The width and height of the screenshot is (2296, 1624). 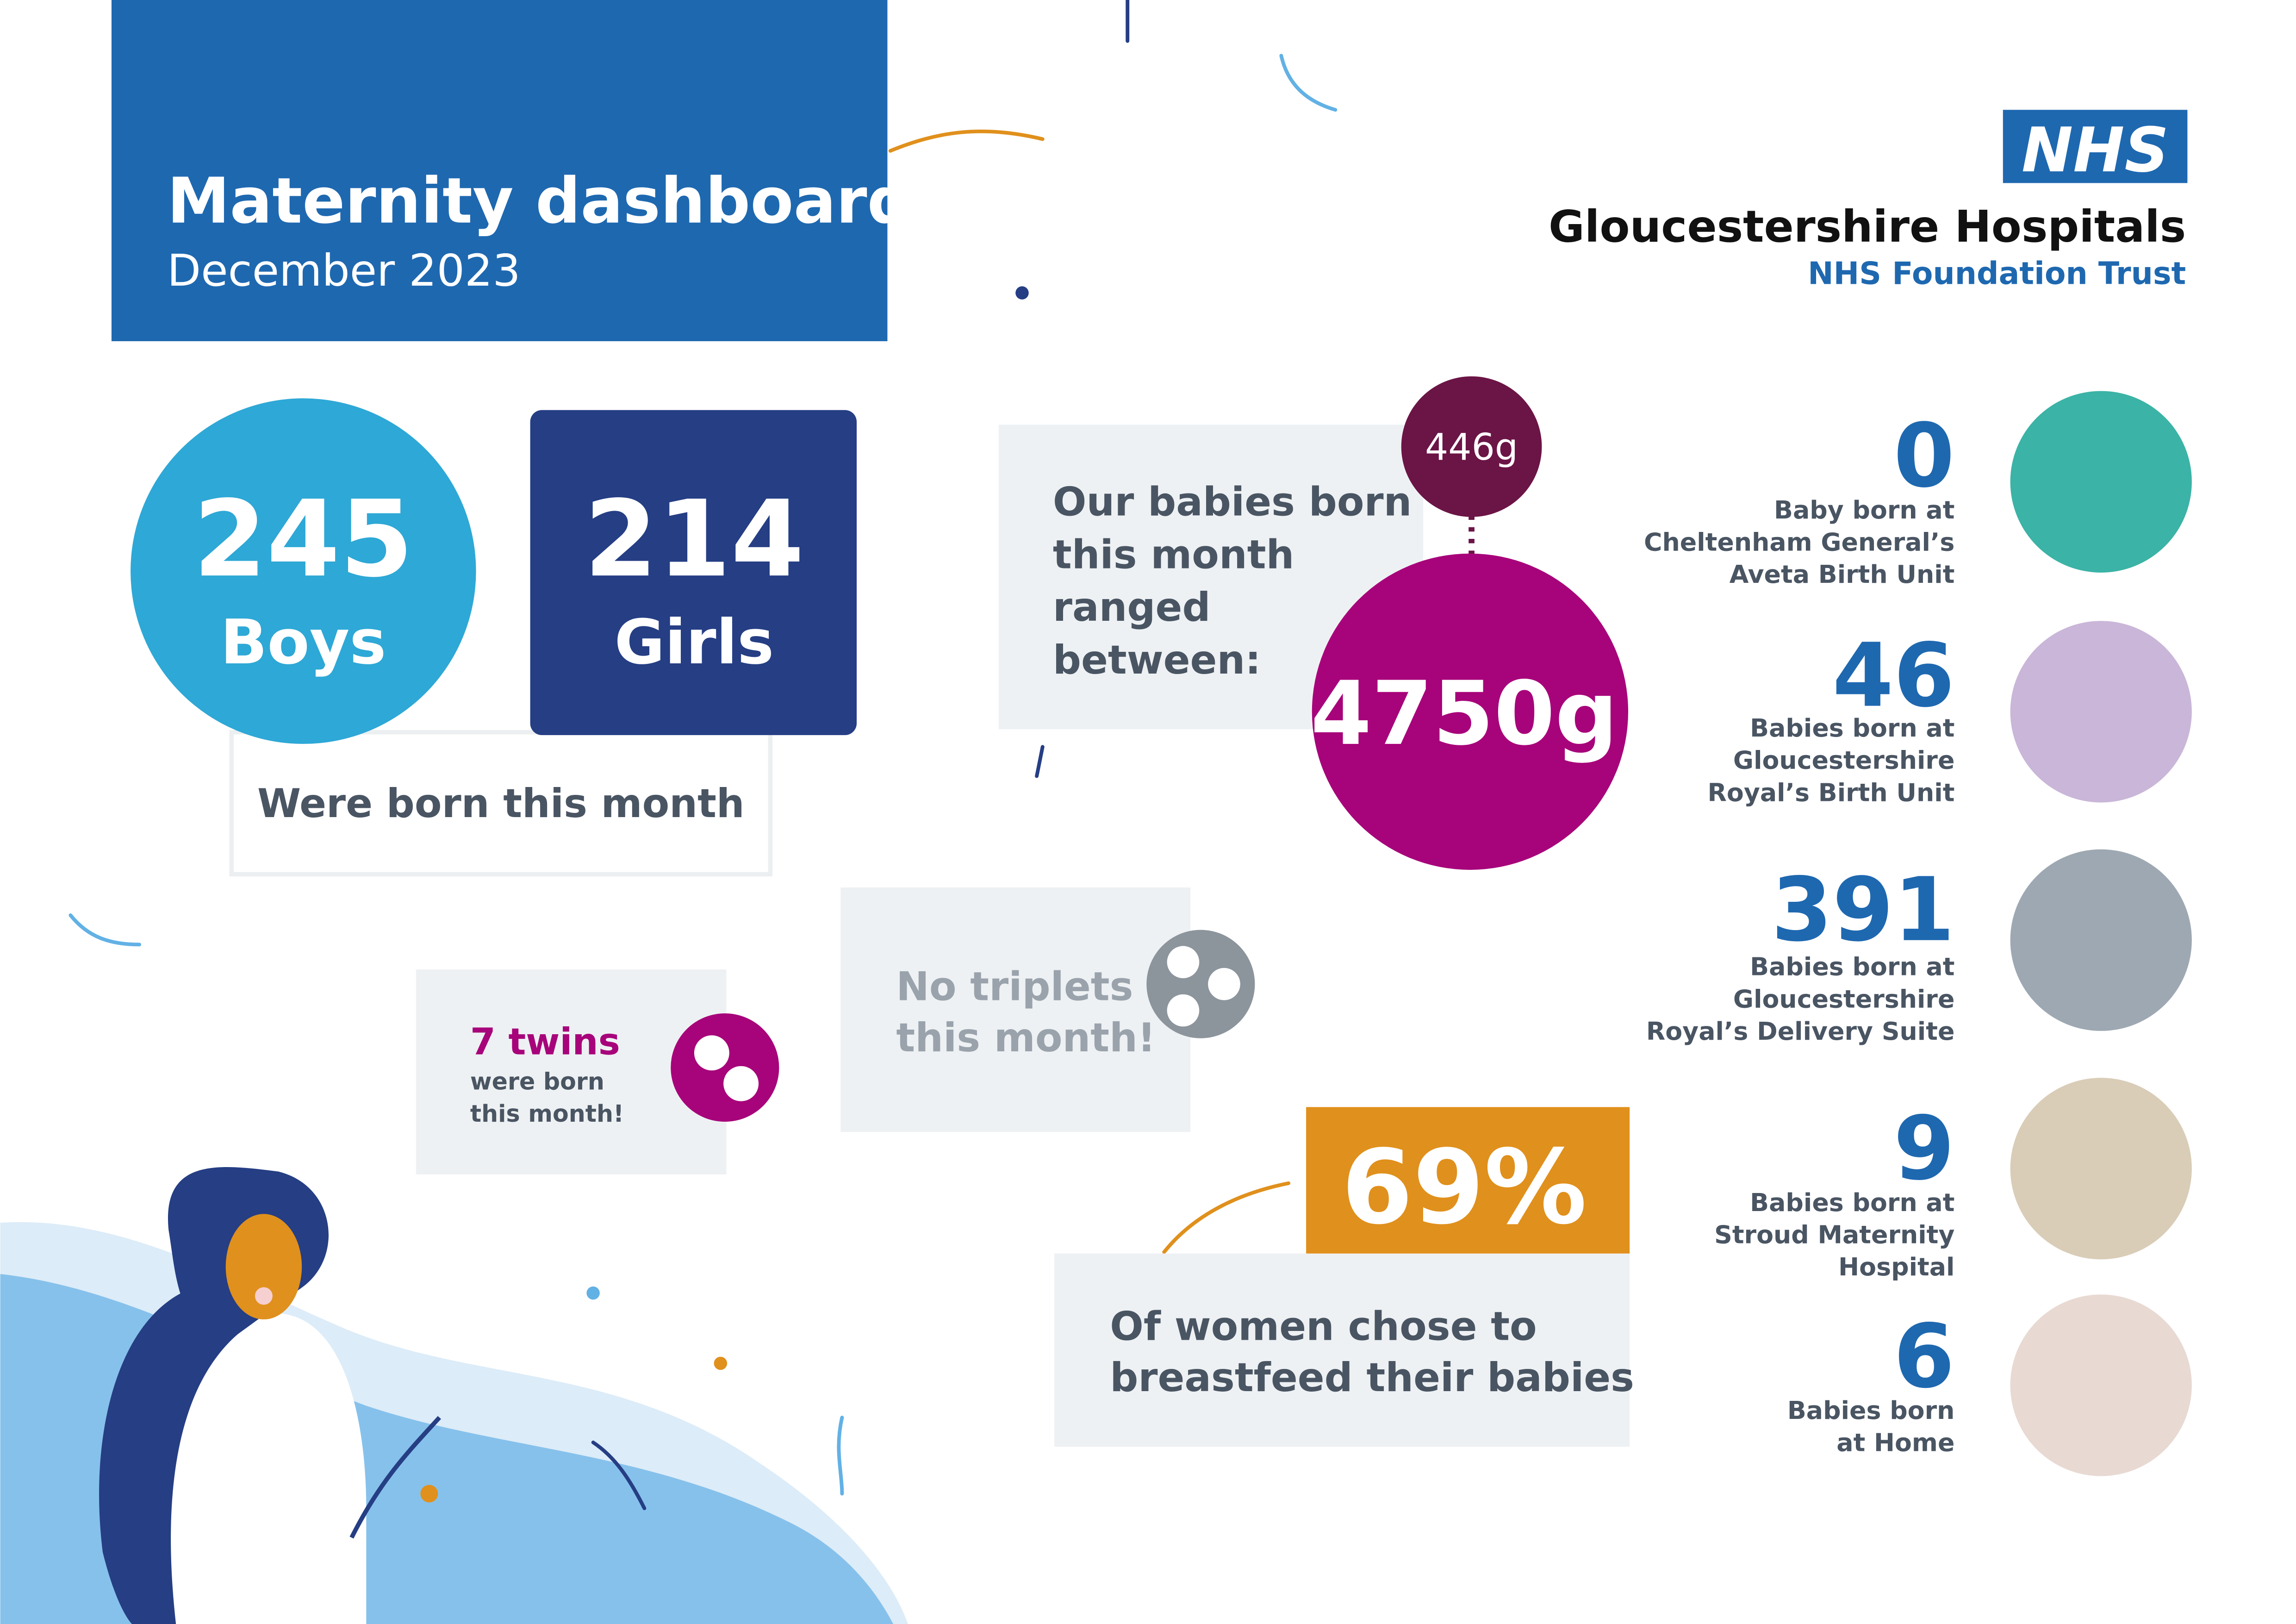 I want to click on location-label: Hospital, so click(x=1896, y=1266).